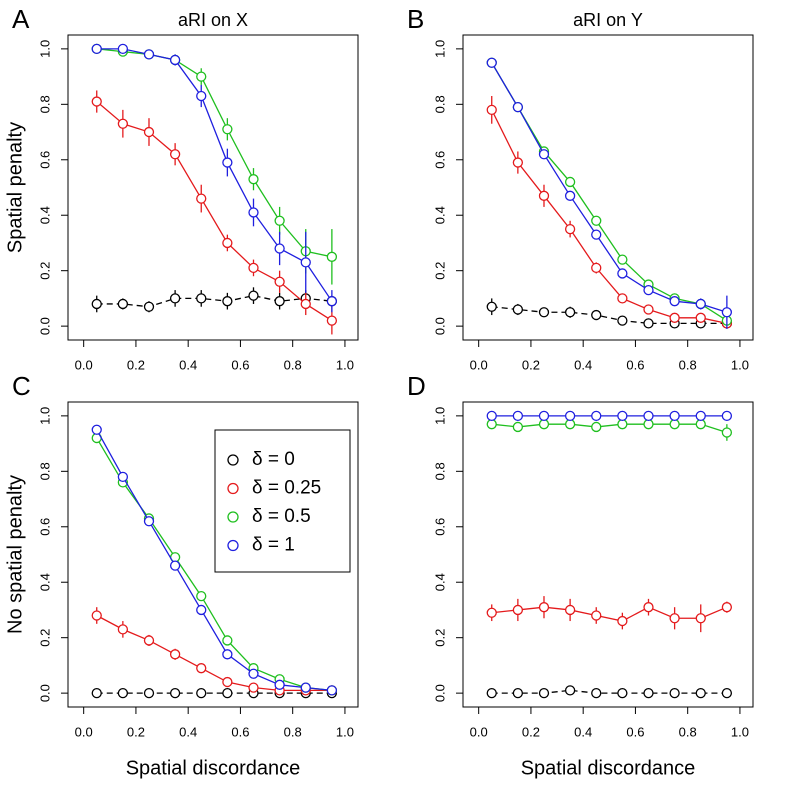 This screenshot has width=790, height=790. I want to click on y-tick-label: 0.2, so click(44, 271).